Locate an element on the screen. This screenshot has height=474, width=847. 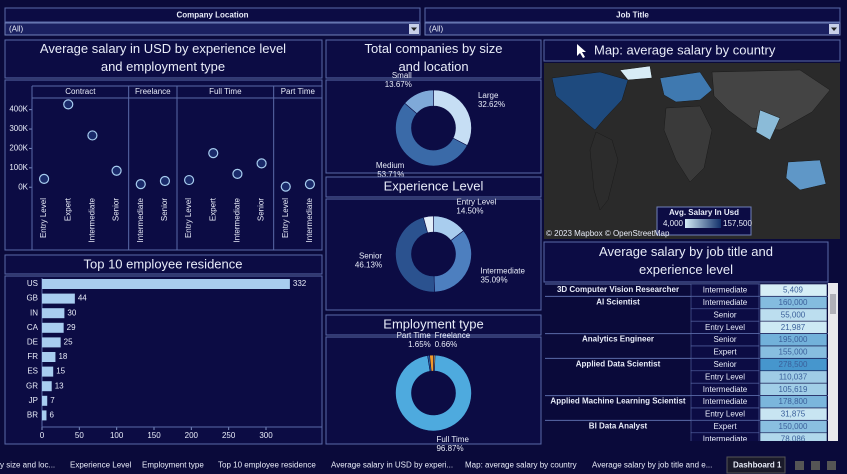
salary: 5,409 is located at coordinates (793, 290).